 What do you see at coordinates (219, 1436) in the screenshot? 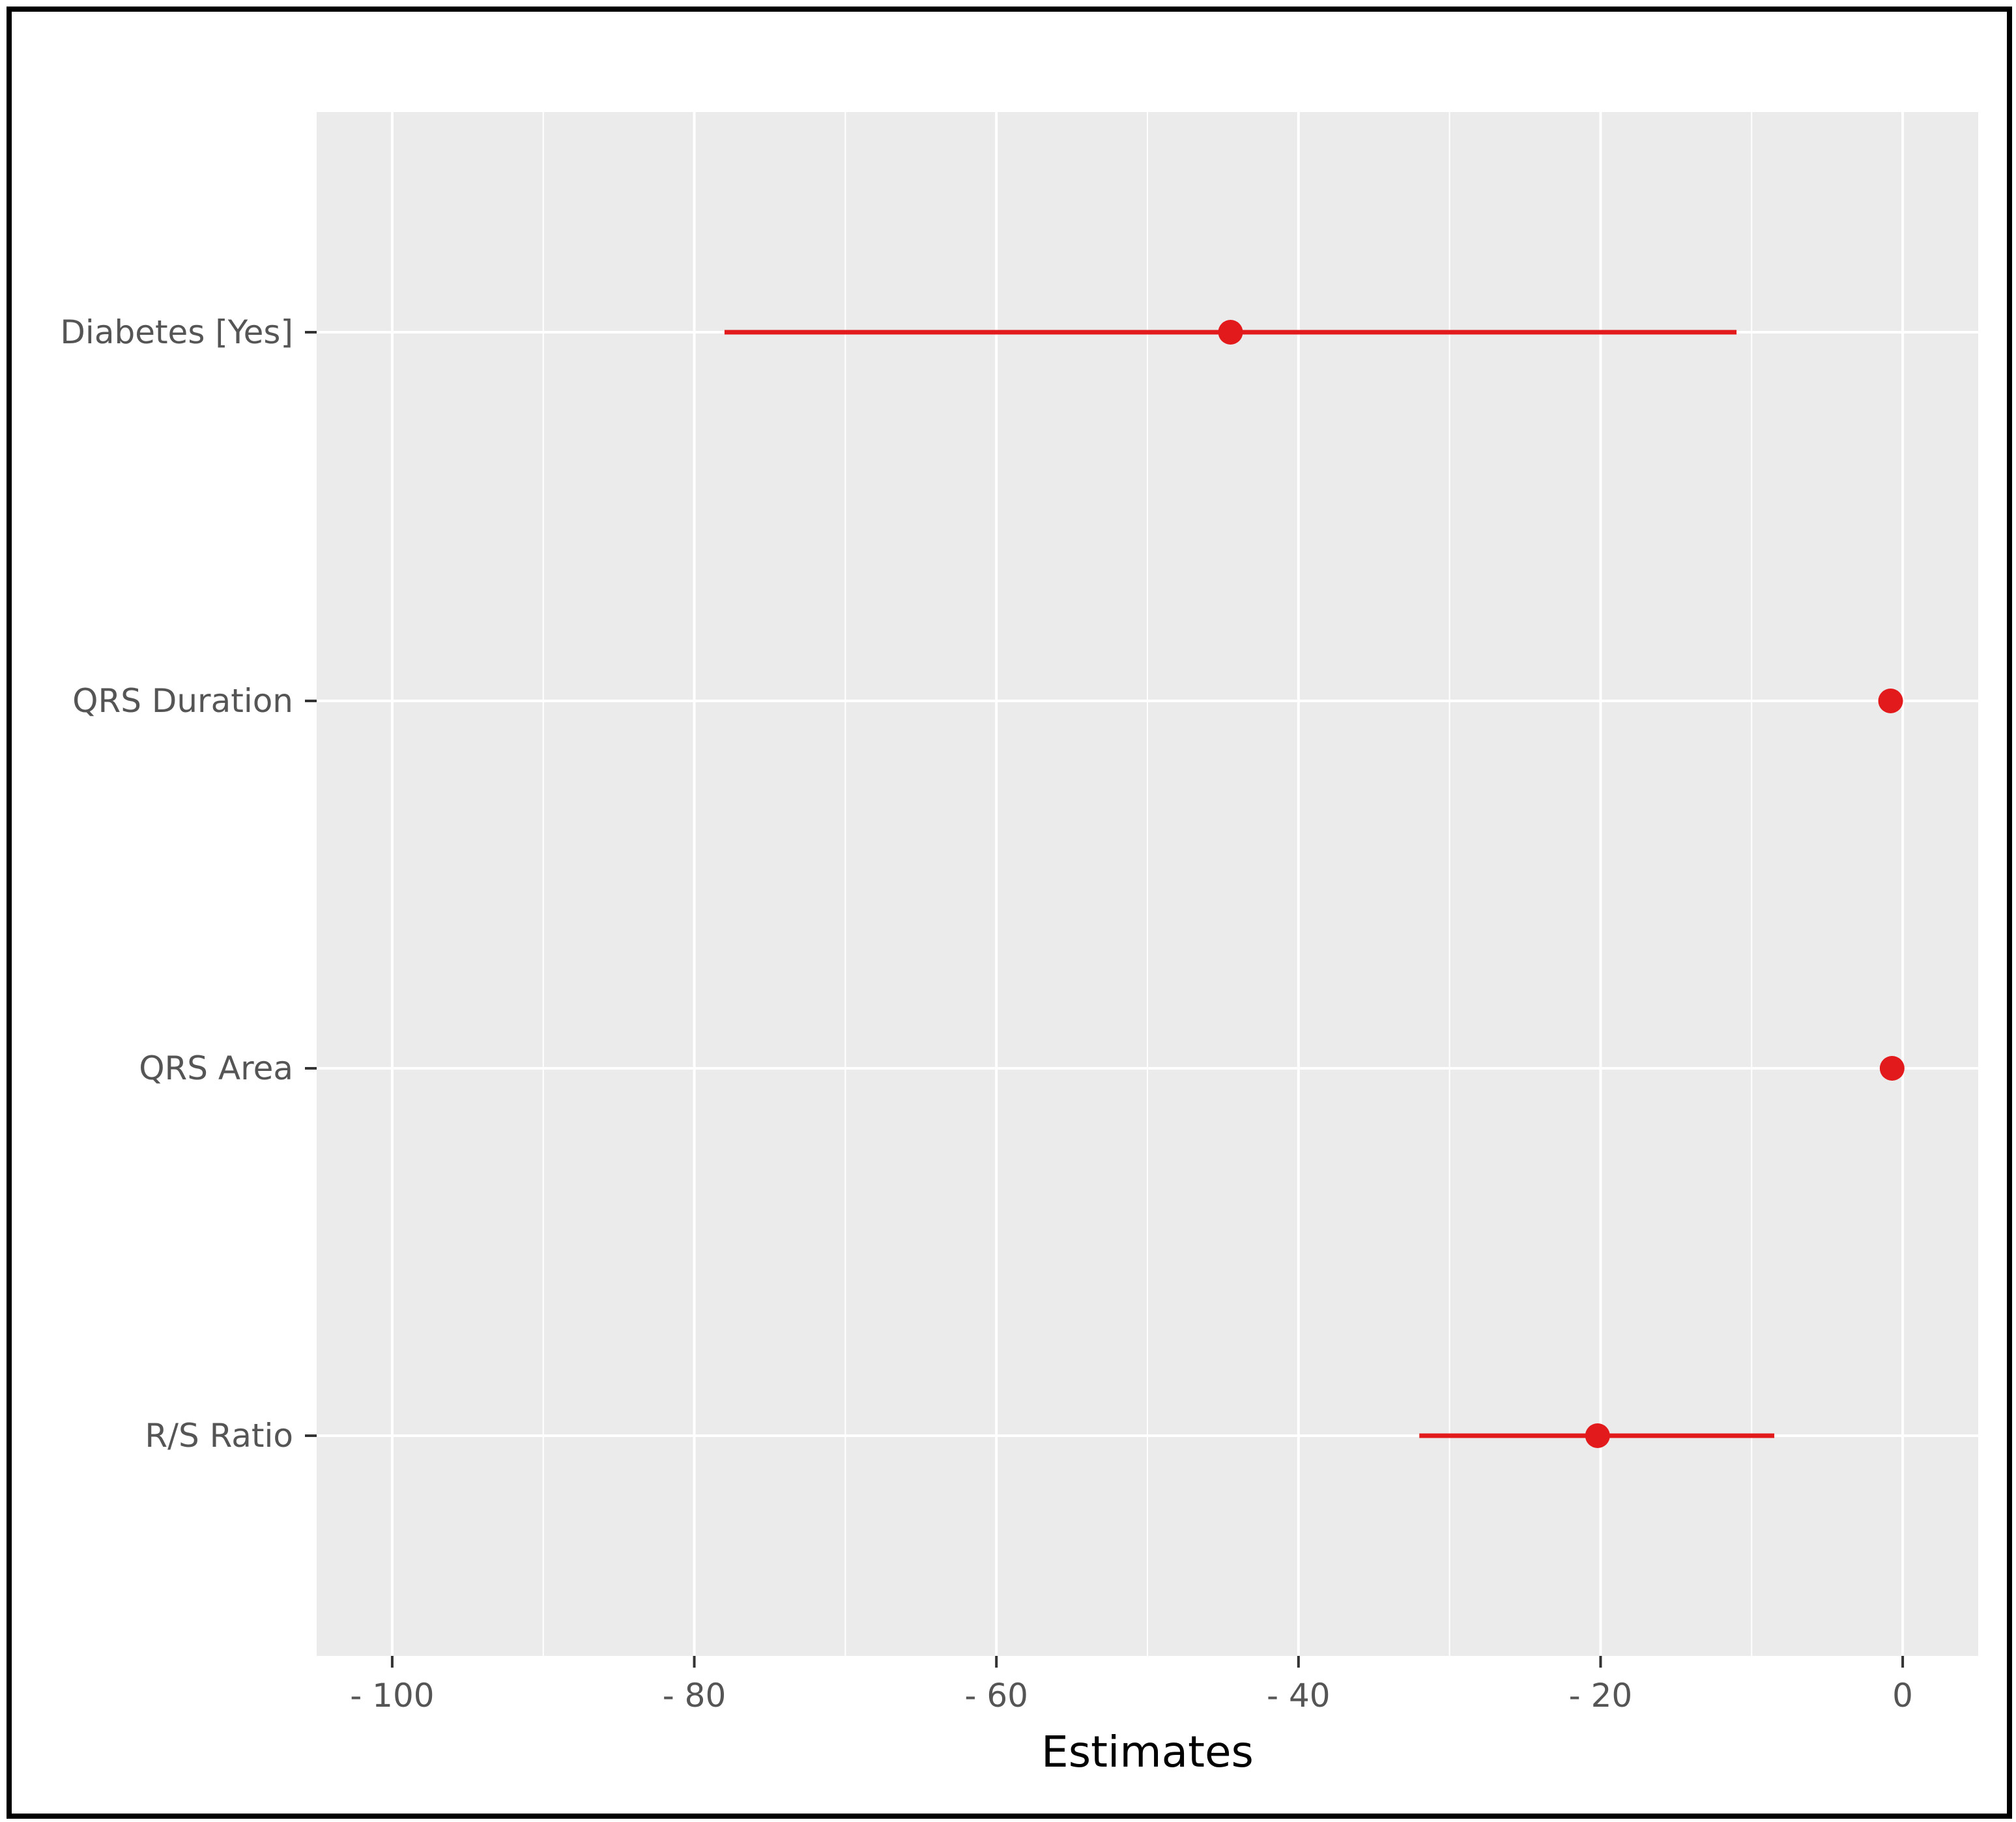
I see `y-tick-label: R/S Ratio` at bounding box center [219, 1436].